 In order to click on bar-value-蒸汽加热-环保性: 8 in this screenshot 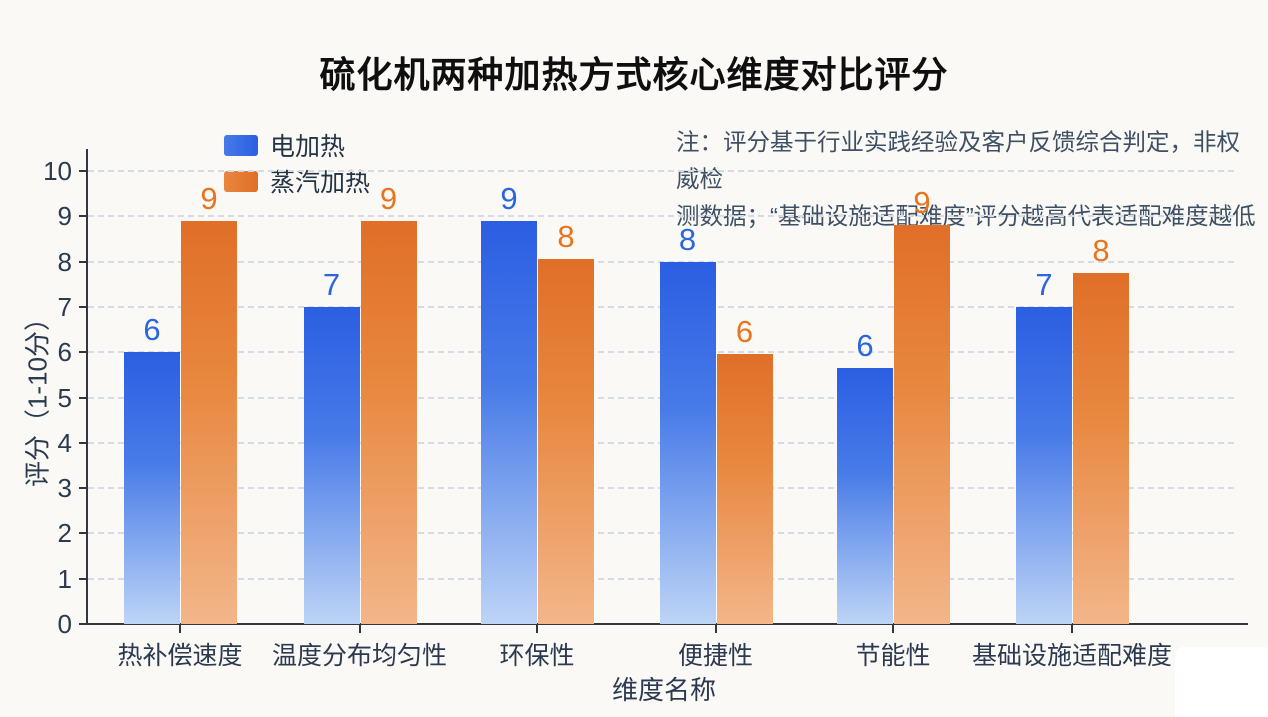, I will do `click(566, 237)`.